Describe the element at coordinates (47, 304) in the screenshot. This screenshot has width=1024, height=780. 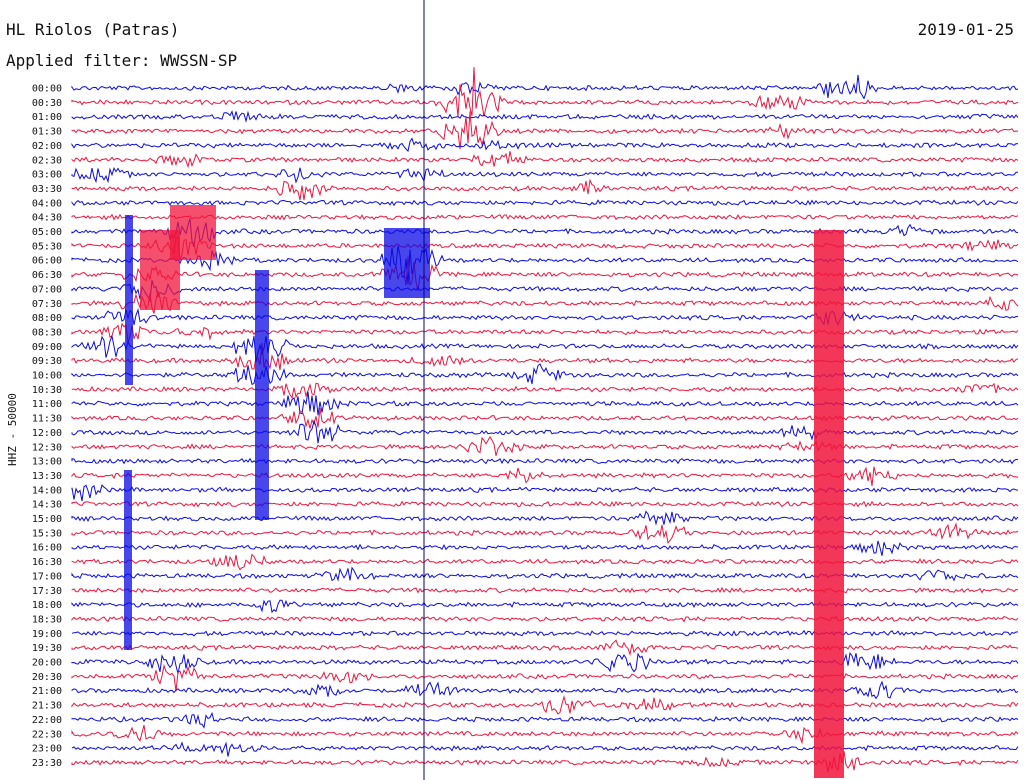
I see `time-tick-label: 07:30` at that location.